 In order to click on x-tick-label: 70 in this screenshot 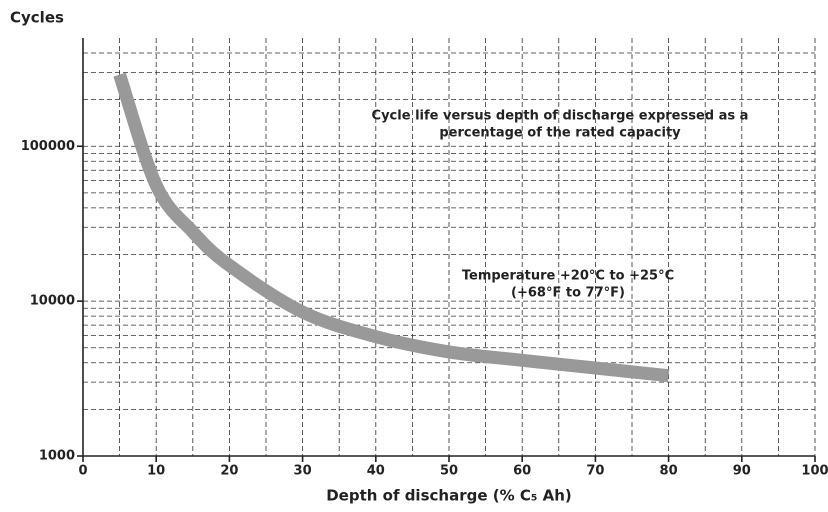, I will do `click(595, 471)`.